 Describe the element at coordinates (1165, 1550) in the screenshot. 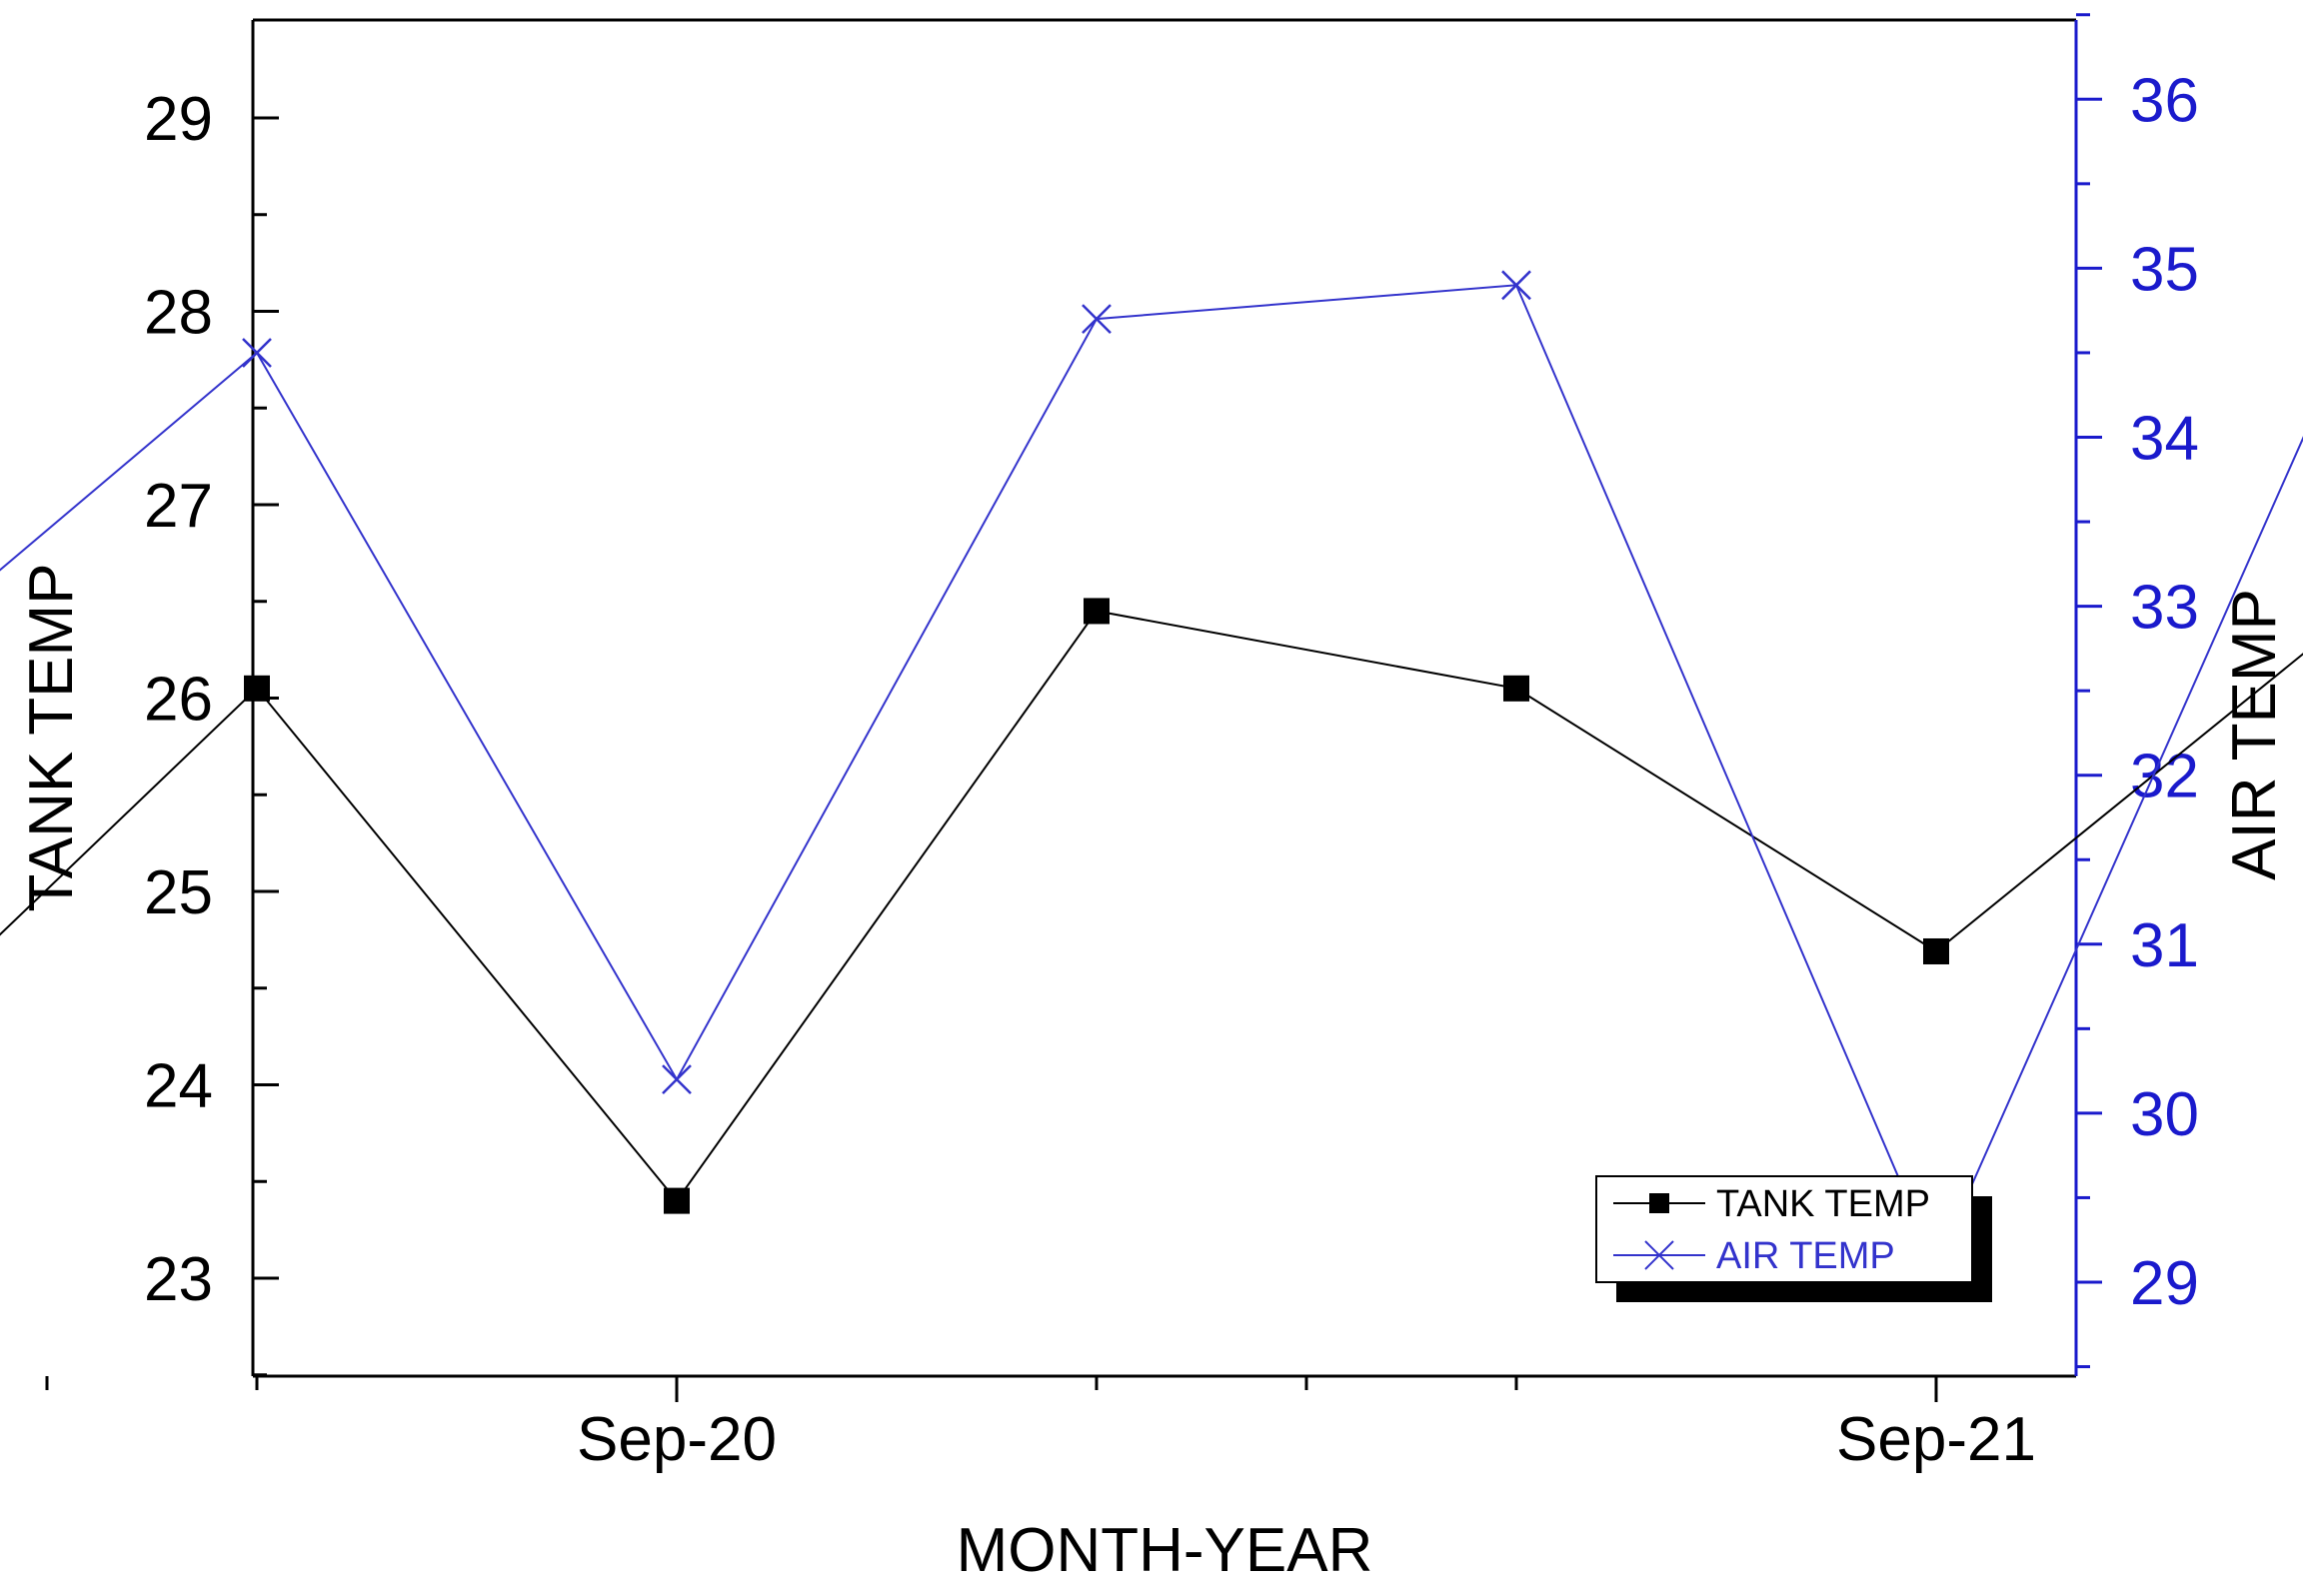

I see `x-axis-title: MONTH-YEAR` at that location.